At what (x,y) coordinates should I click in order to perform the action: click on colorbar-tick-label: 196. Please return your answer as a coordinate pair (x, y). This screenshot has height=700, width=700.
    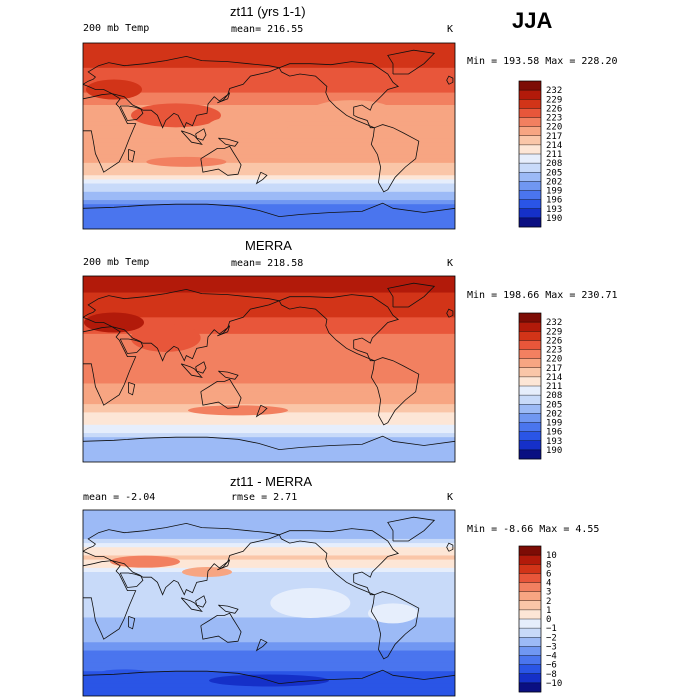
    Looking at the image, I should click on (554, 201).